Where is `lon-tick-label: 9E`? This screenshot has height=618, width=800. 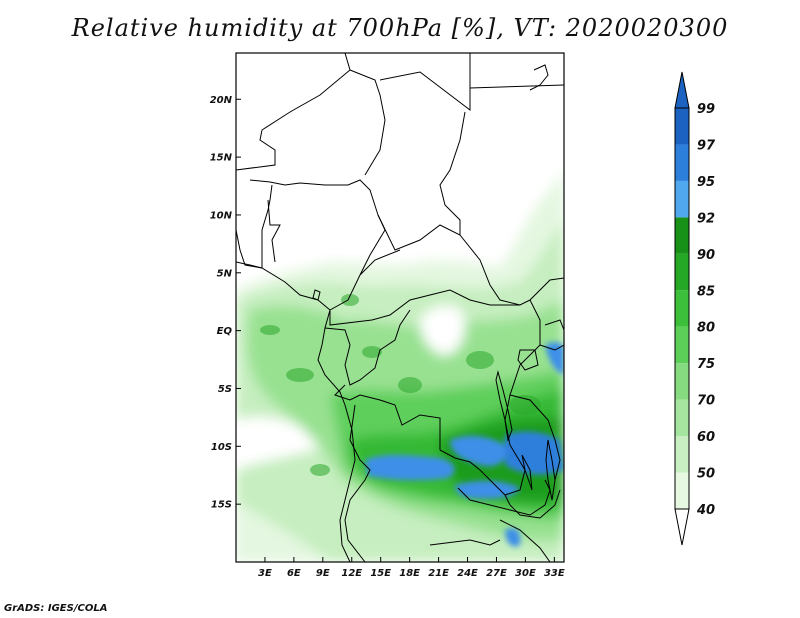
lon-tick-label: 9E is located at coordinates (323, 573).